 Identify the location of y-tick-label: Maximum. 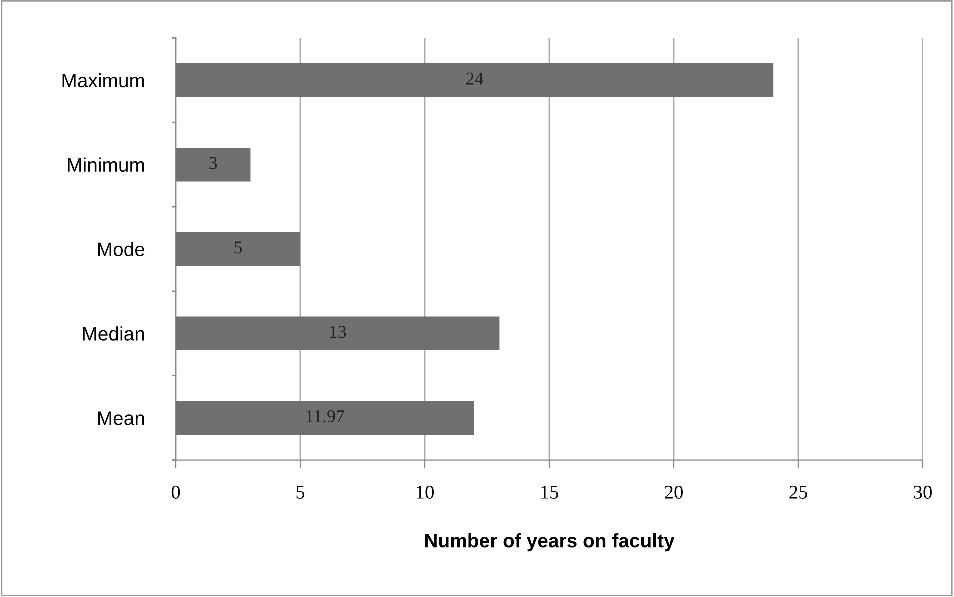
(103, 80).